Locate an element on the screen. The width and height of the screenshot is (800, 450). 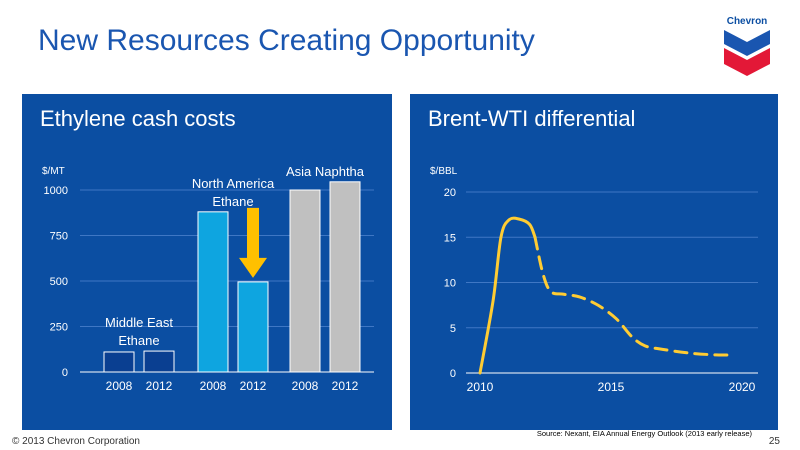
series-line-forecast is located at coordinates (633, 296).